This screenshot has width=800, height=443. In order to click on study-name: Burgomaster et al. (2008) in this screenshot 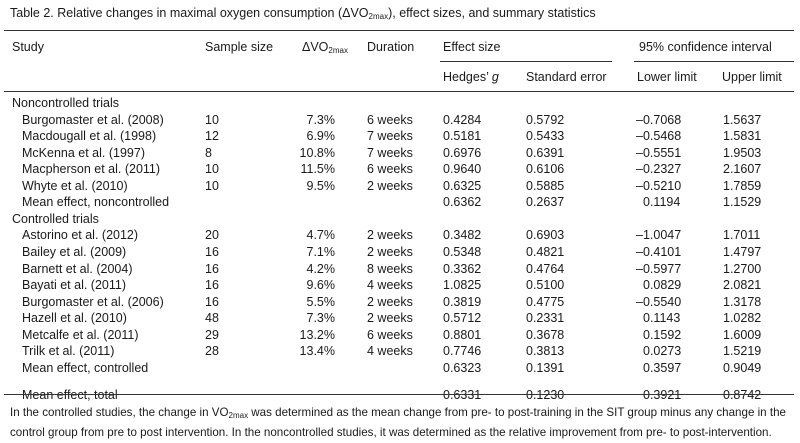, I will do `click(93, 119)`.